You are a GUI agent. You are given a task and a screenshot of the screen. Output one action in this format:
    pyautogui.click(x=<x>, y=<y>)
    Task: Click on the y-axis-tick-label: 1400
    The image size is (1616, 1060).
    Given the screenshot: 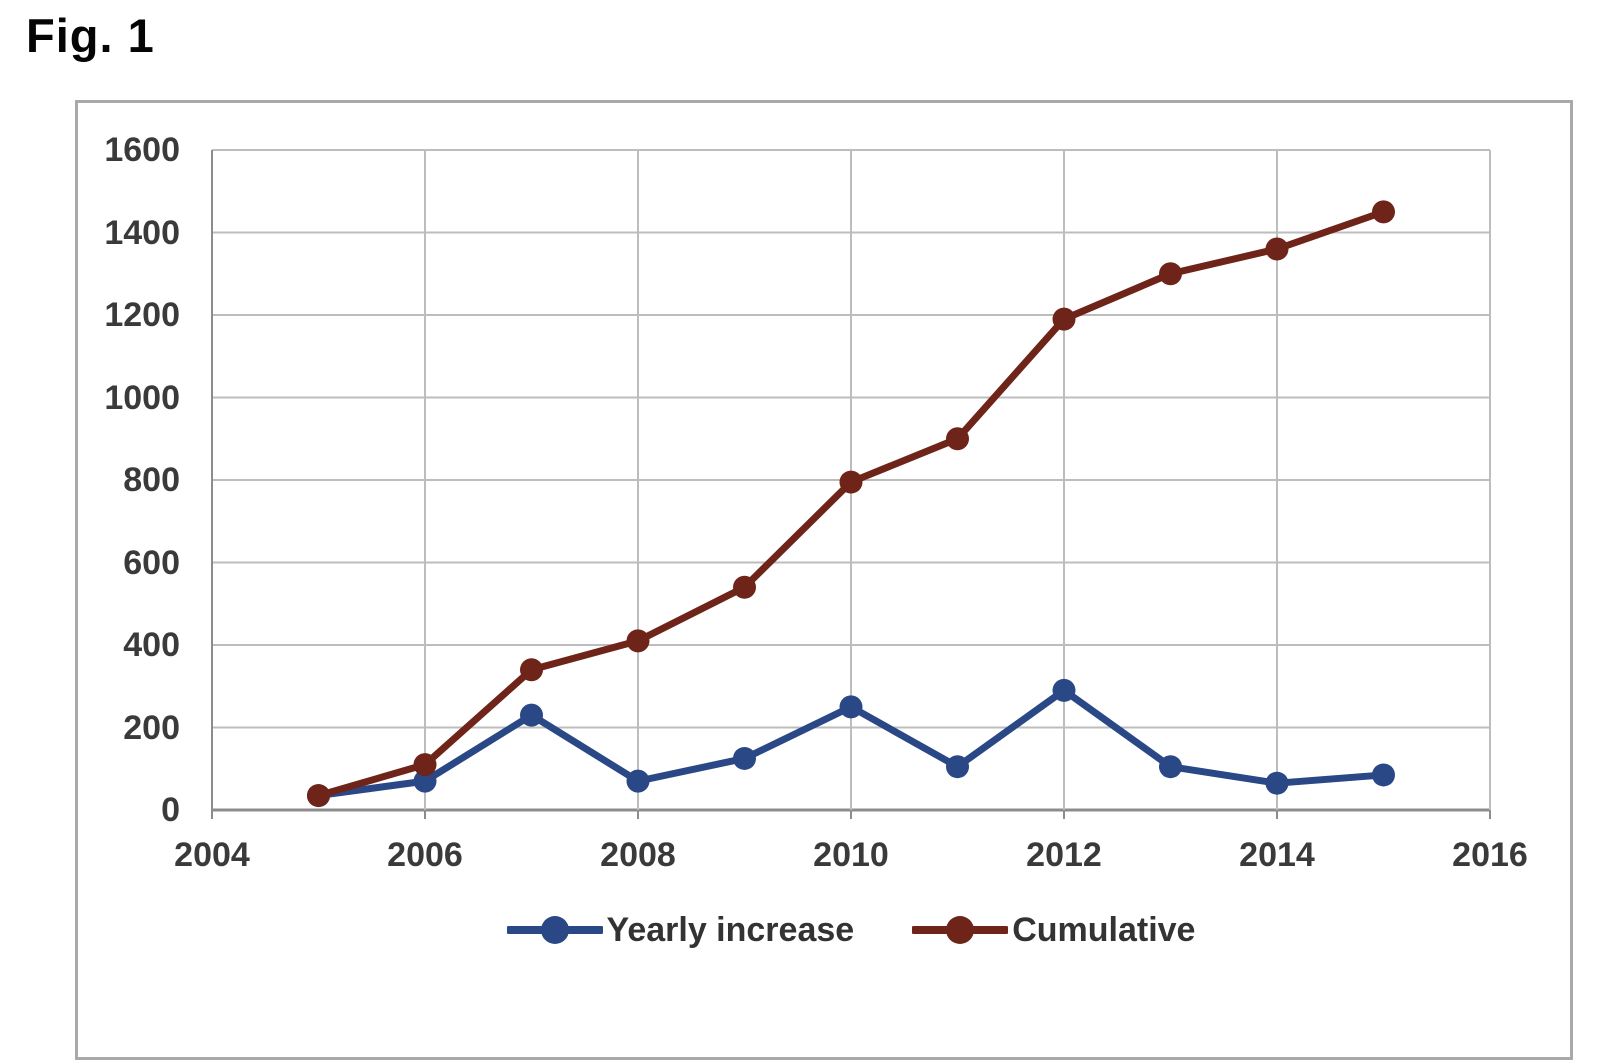 What is the action you would take?
    pyautogui.click(x=142, y=232)
    